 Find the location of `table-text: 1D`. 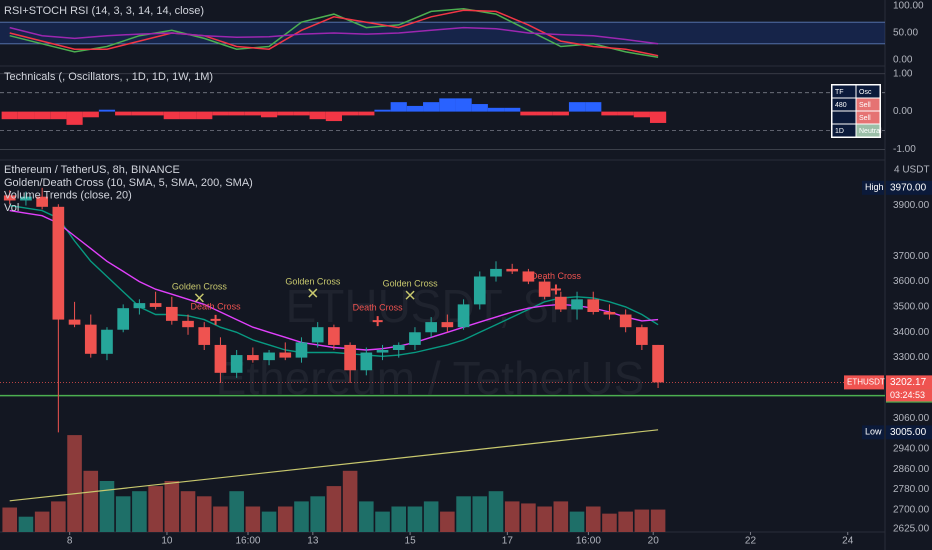

table-text: 1D is located at coordinates (839, 131).